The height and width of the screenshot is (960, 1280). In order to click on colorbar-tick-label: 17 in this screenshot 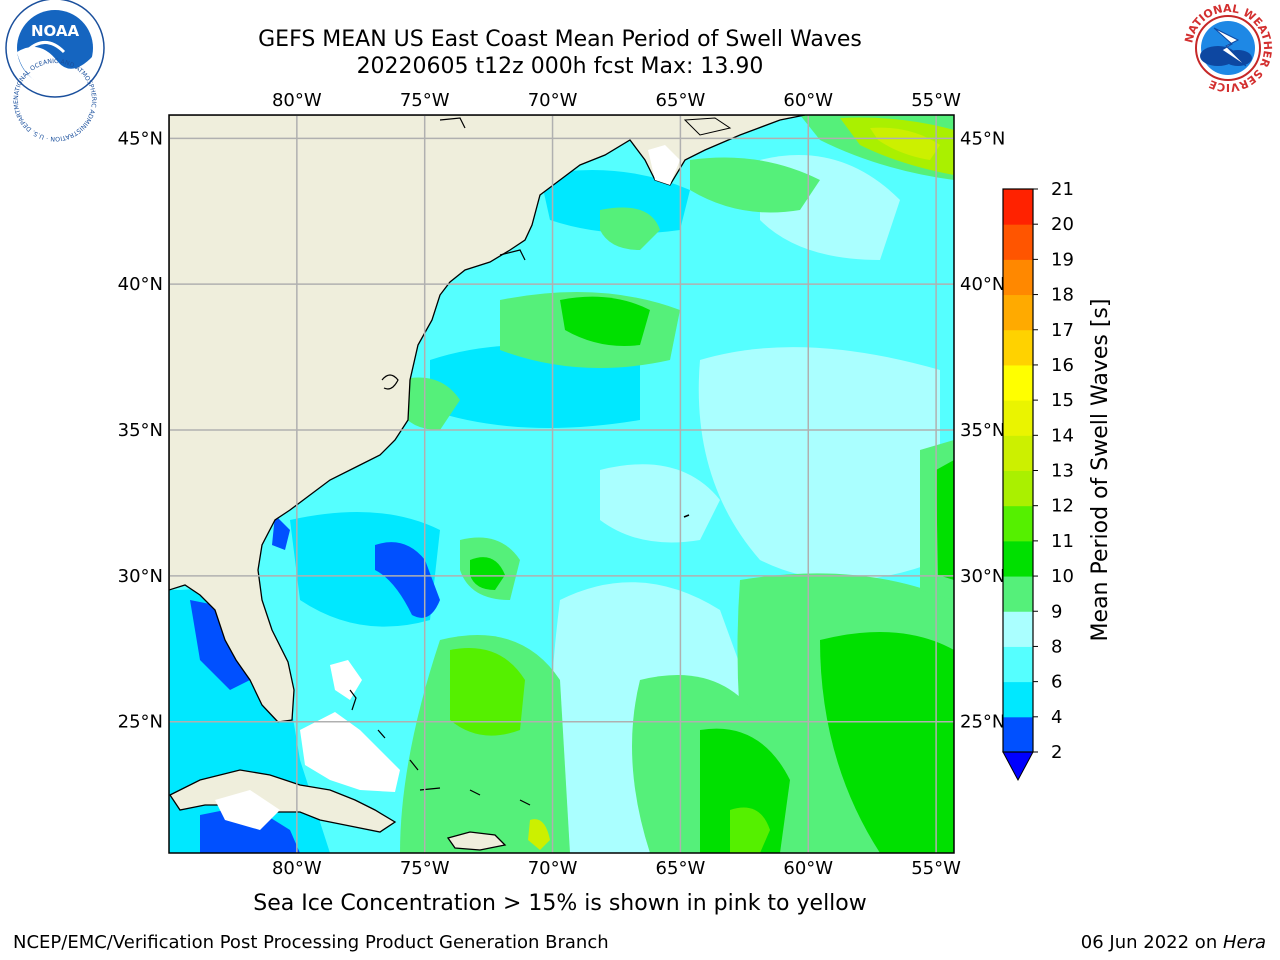, I will do `click(1062, 330)`.